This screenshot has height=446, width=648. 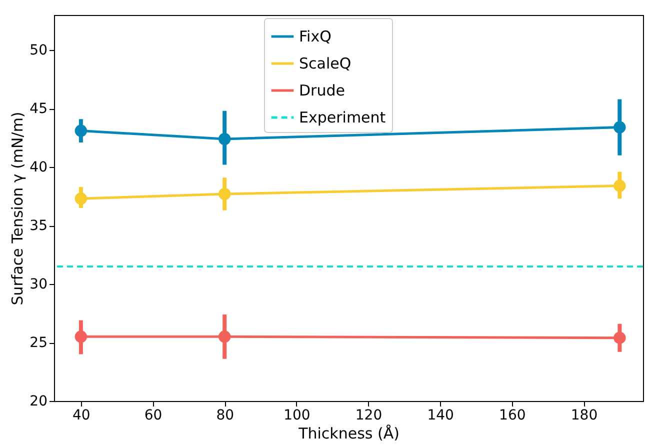 I want to click on x-tick-label: 160, so click(x=512, y=416).